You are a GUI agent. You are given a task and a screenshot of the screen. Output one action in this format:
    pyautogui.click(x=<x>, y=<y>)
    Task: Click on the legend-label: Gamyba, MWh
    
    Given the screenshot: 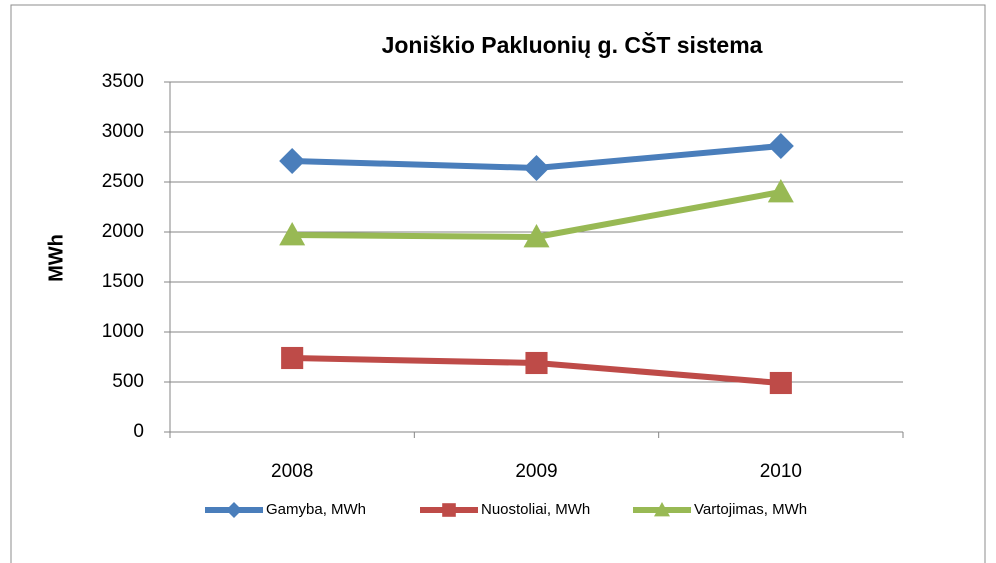 What is the action you would take?
    pyautogui.click(x=316, y=509)
    